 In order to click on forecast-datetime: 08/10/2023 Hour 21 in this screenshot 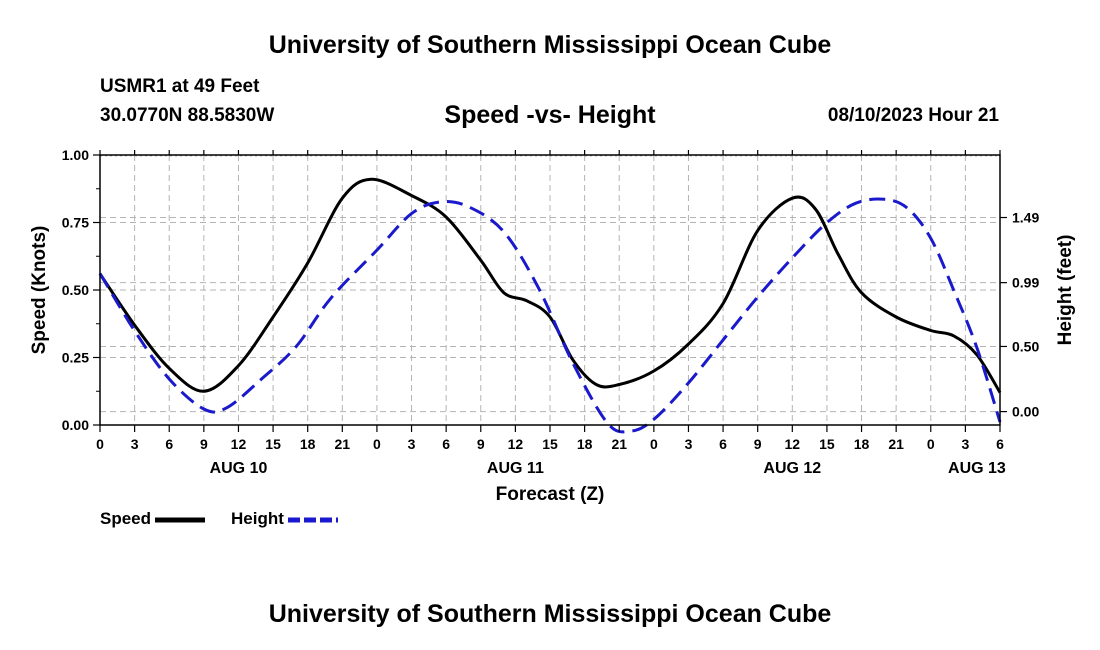, I will do `click(913, 115)`.